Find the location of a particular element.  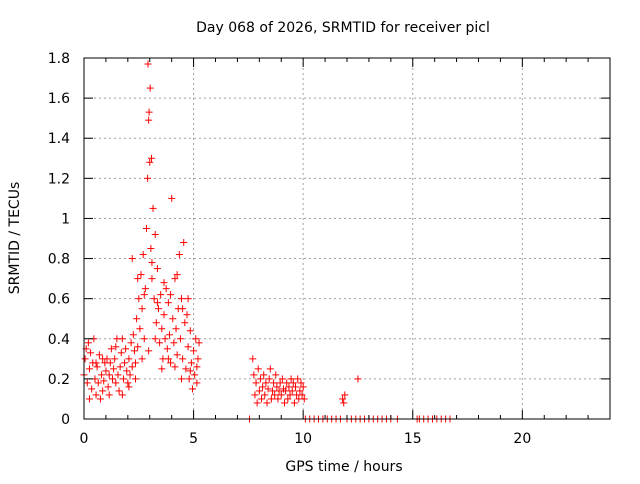

y-tick-label: 0.4 is located at coordinates (59, 340).